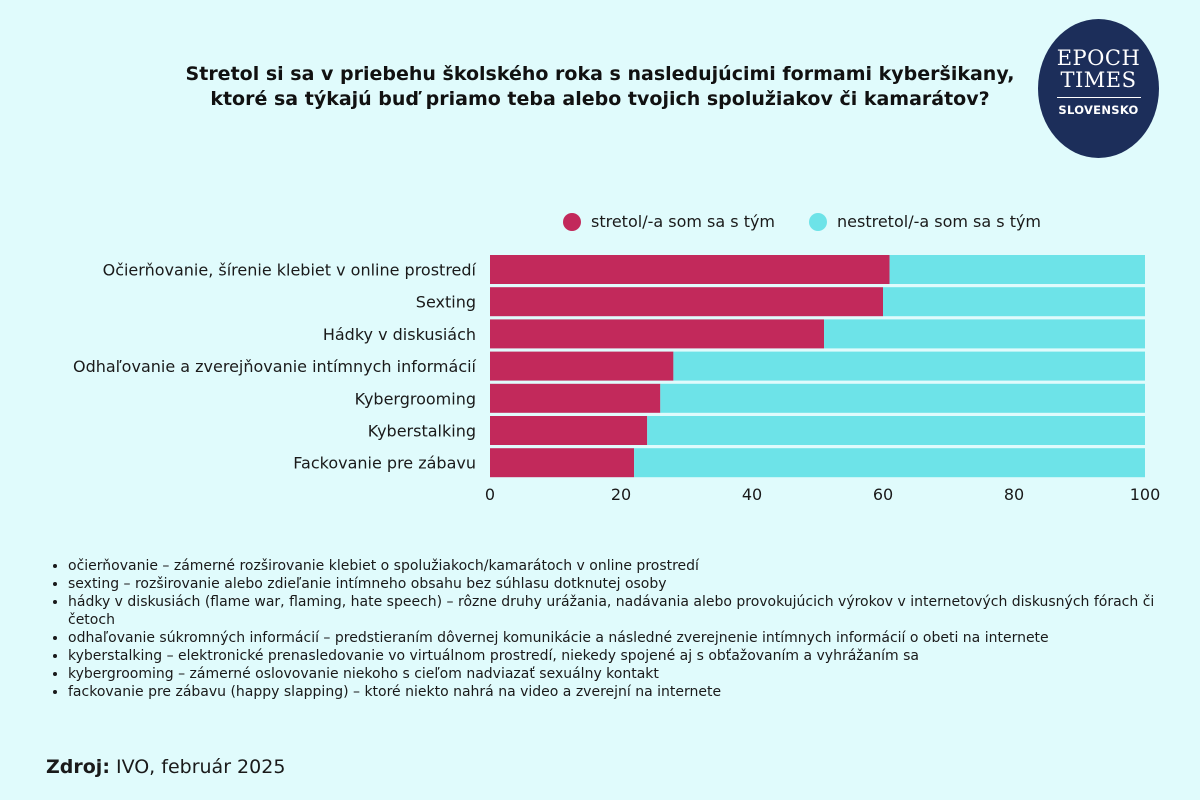 This screenshot has height=800, width=1200. Describe the element at coordinates (1145, 494) in the screenshot. I see `x-tick-label: 100` at that location.